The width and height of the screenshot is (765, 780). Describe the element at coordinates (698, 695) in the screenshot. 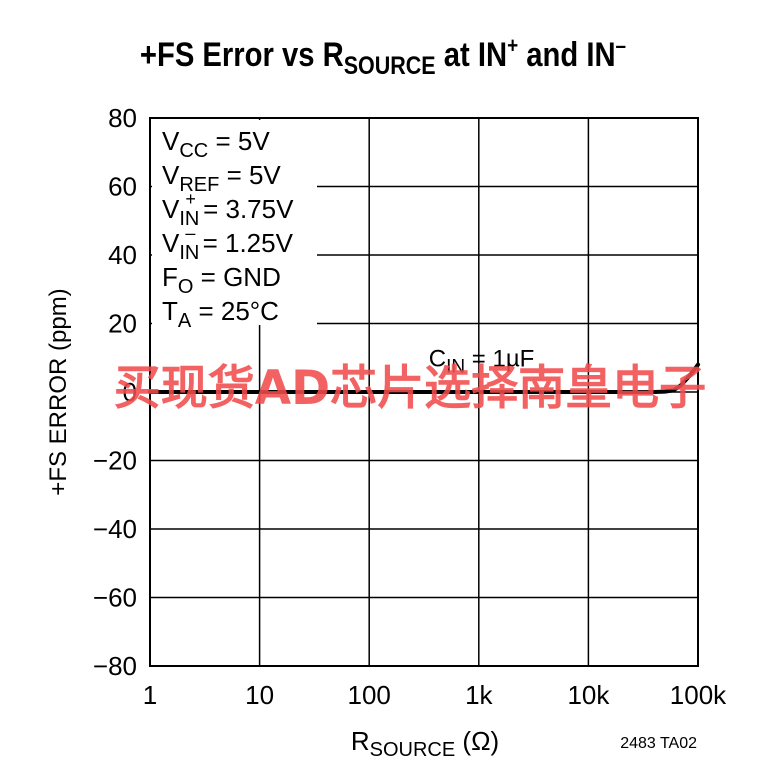

I see `x-tick-label: 100k` at that location.